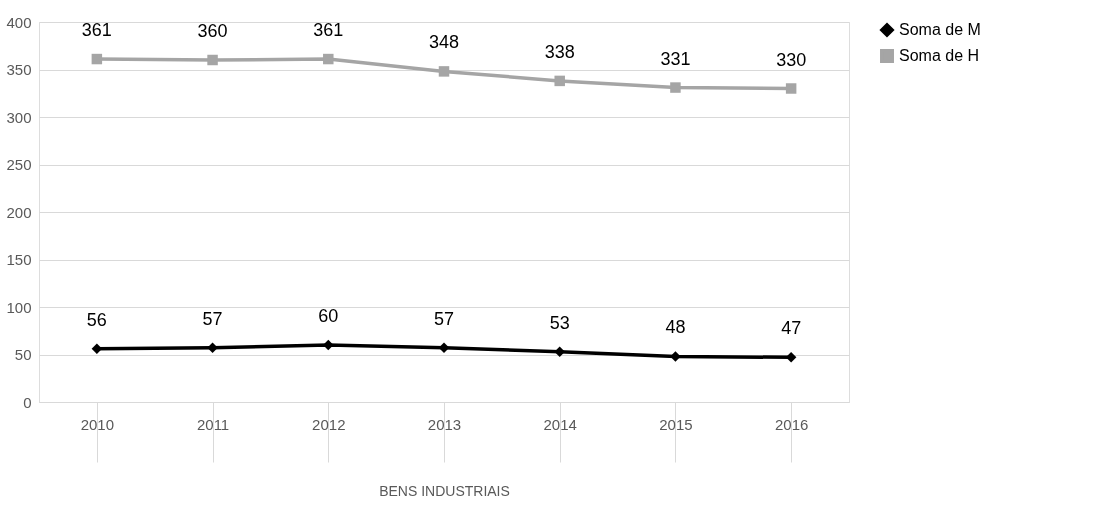 The height and width of the screenshot is (506, 1100). What do you see at coordinates (675, 327) in the screenshot?
I see `data-label: 48` at bounding box center [675, 327].